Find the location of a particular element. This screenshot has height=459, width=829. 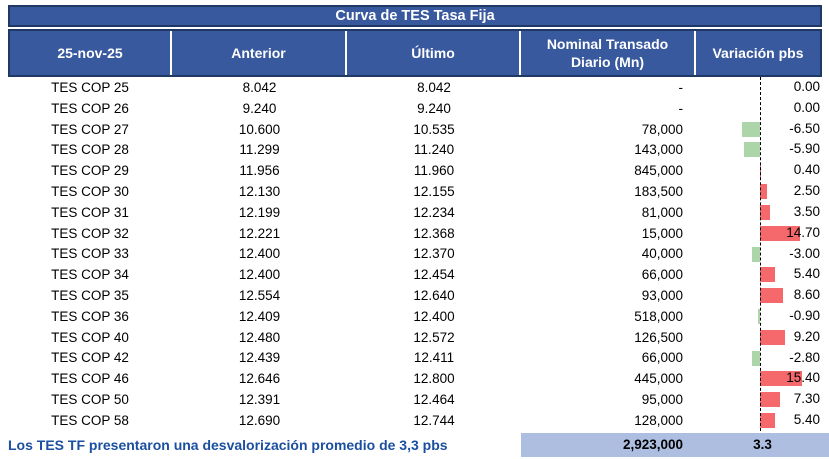

table-row: TES COP 28 11.299 11.240 143,000 -5.90 is located at coordinates (418, 149).